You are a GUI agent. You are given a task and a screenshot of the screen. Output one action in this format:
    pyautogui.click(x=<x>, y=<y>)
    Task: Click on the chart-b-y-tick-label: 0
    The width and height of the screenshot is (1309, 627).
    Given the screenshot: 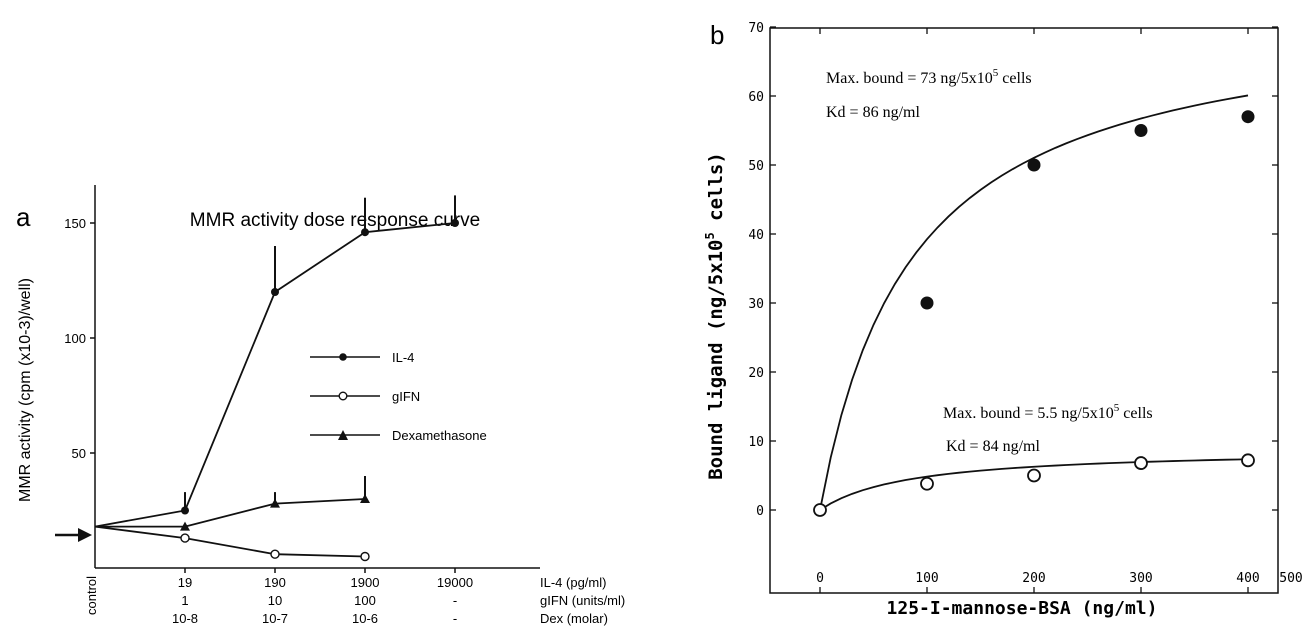 What is the action you would take?
    pyautogui.click(x=760, y=511)
    